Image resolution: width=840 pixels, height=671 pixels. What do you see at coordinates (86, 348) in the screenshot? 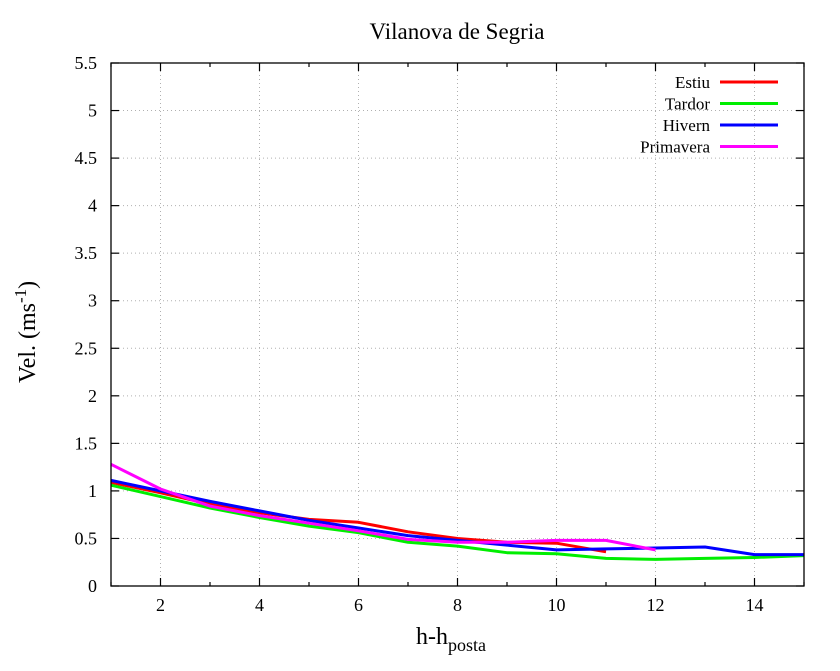
I see `y-tick-label: 2.5` at bounding box center [86, 348].